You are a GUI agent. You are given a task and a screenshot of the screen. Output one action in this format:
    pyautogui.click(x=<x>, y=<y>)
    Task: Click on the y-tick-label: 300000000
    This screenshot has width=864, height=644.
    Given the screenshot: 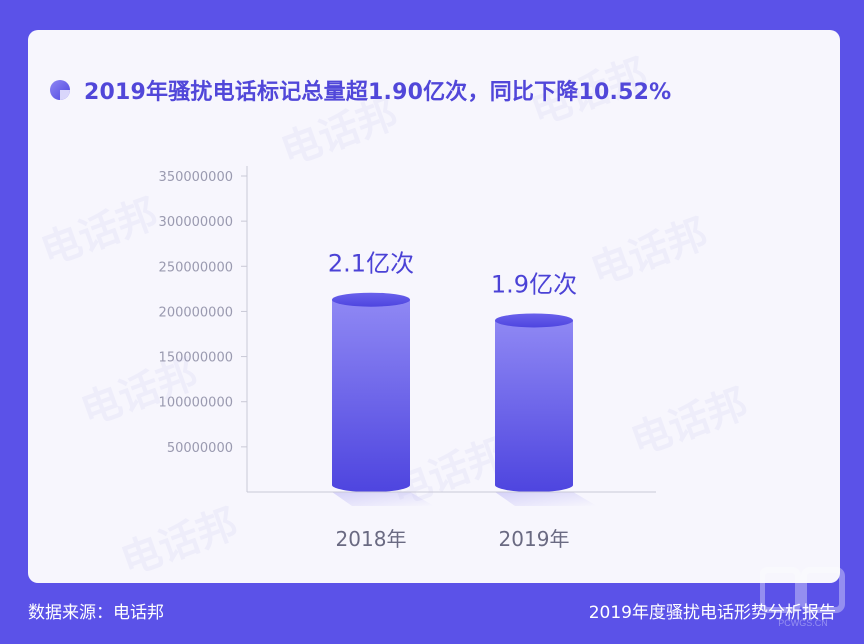 What is the action you would take?
    pyautogui.click(x=196, y=222)
    